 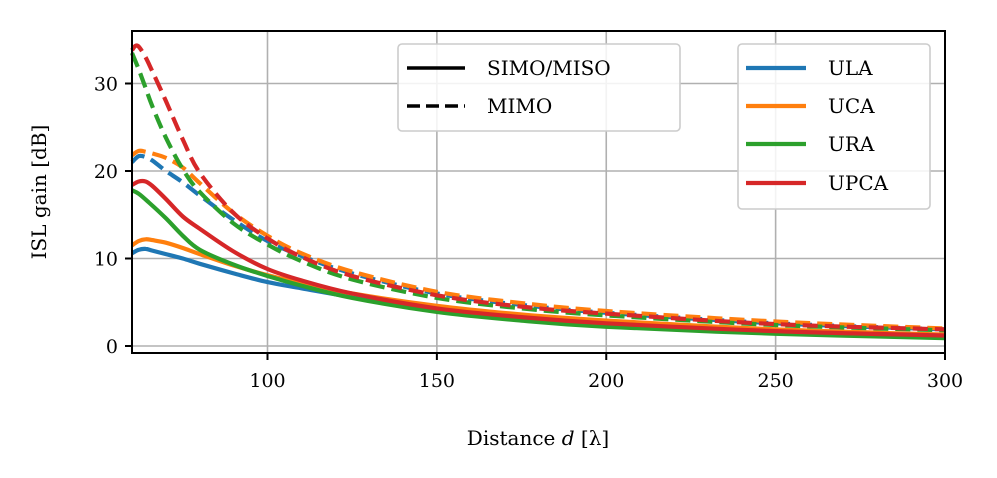 I want to click on legend-simo-miso-label: SIMO/MISO, so click(x=549, y=68).